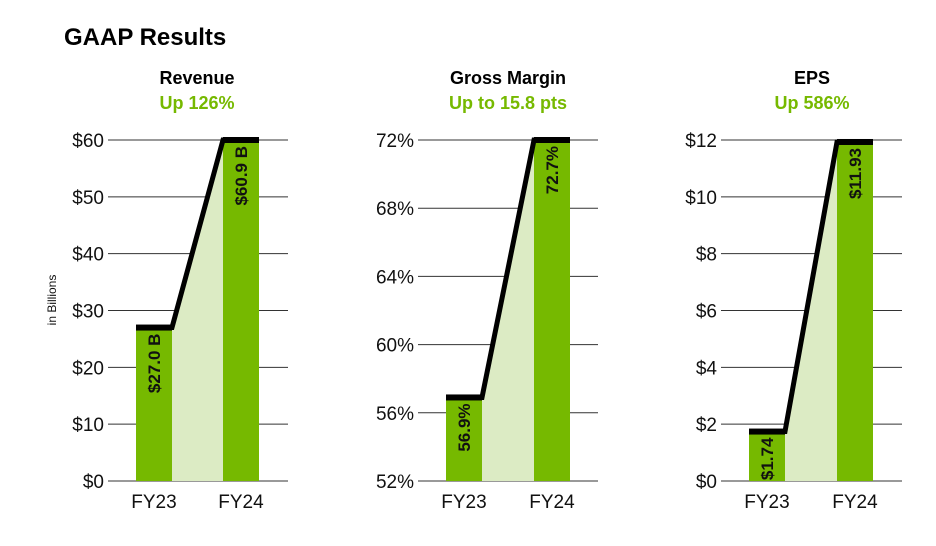  What do you see at coordinates (88, 198) in the screenshot?
I see `y-tick-label: $50` at bounding box center [88, 198].